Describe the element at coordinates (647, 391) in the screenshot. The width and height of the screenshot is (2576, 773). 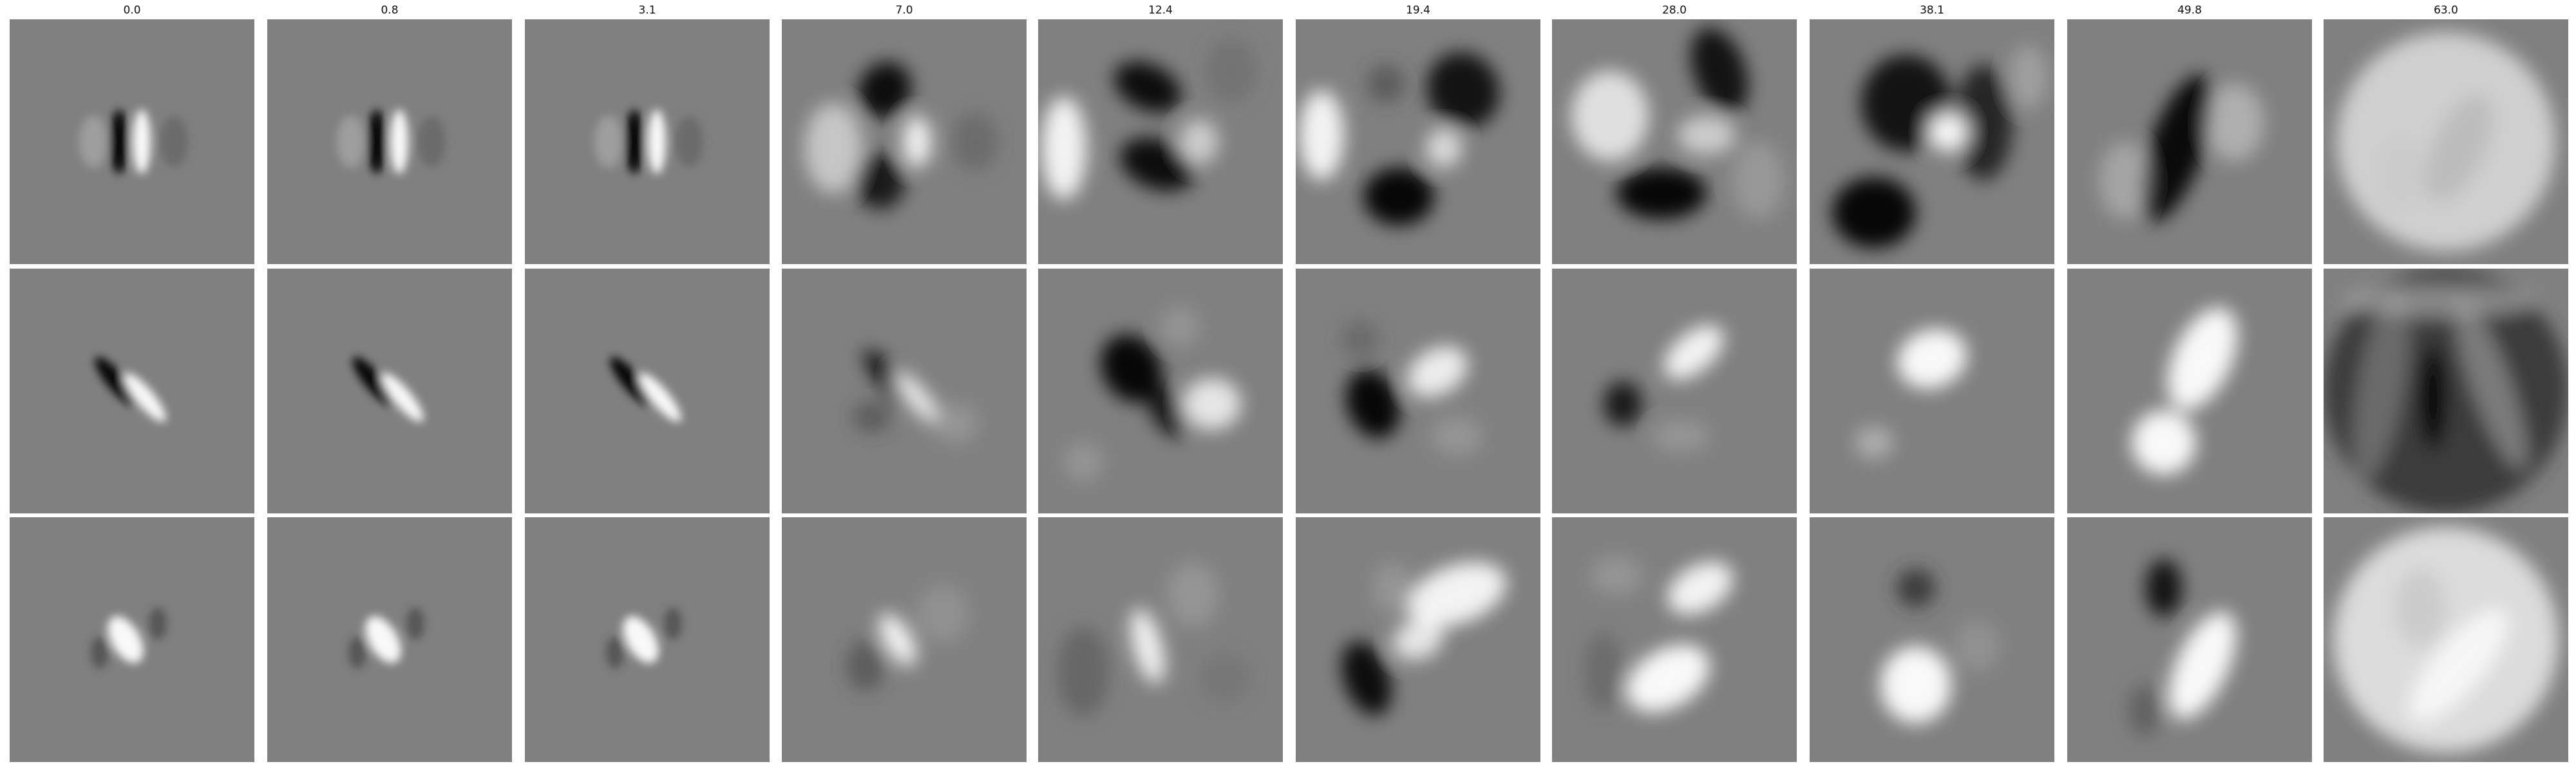
I see `filter-panel-r2-c3` at that location.